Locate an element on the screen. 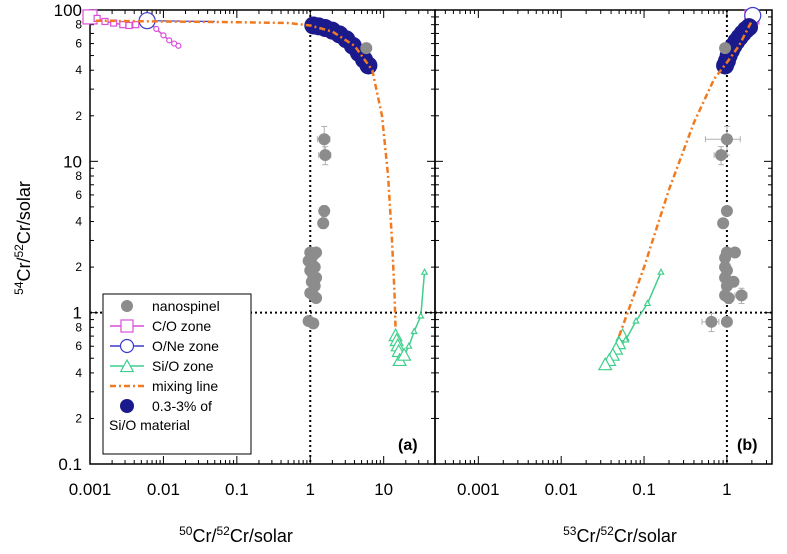  y-minor-label--1-6: 6 is located at coordinates (78, 346).